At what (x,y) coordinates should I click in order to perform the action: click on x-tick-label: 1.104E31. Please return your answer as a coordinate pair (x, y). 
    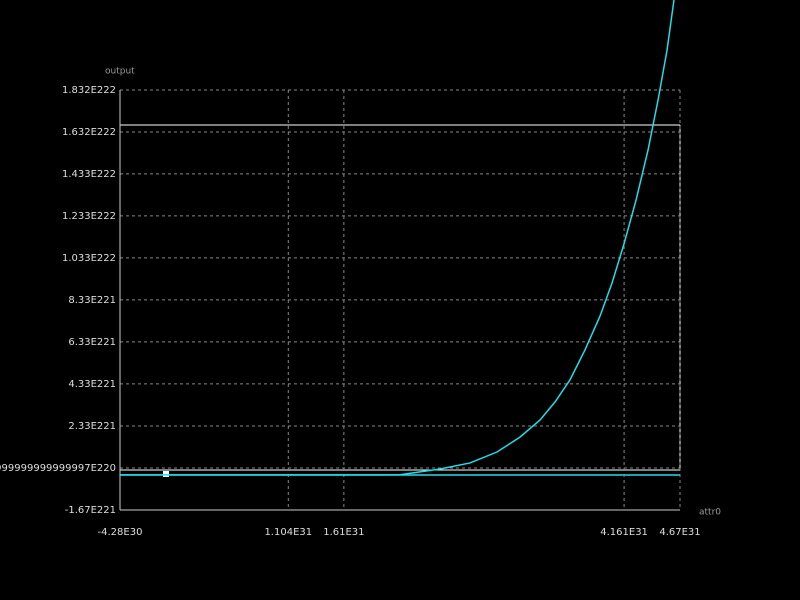
    Looking at the image, I should click on (288, 532).